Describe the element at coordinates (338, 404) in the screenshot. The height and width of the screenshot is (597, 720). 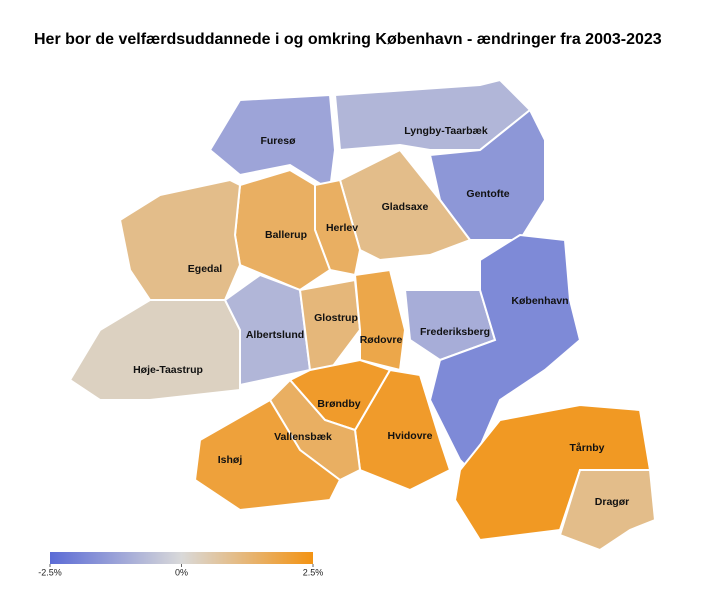
I see `region-label: Brøndby` at that location.